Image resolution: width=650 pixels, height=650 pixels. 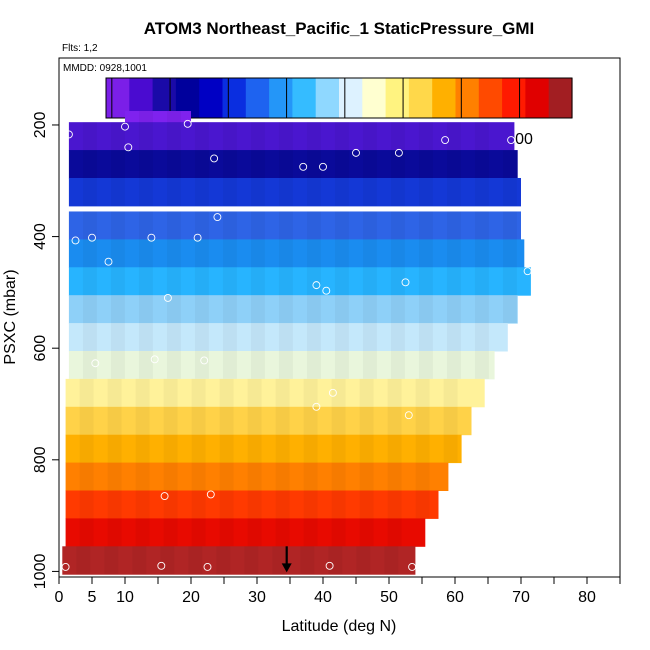 What do you see at coordinates (339, 626) in the screenshot?
I see `x-axis-label: Latitude (deg N)` at bounding box center [339, 626].